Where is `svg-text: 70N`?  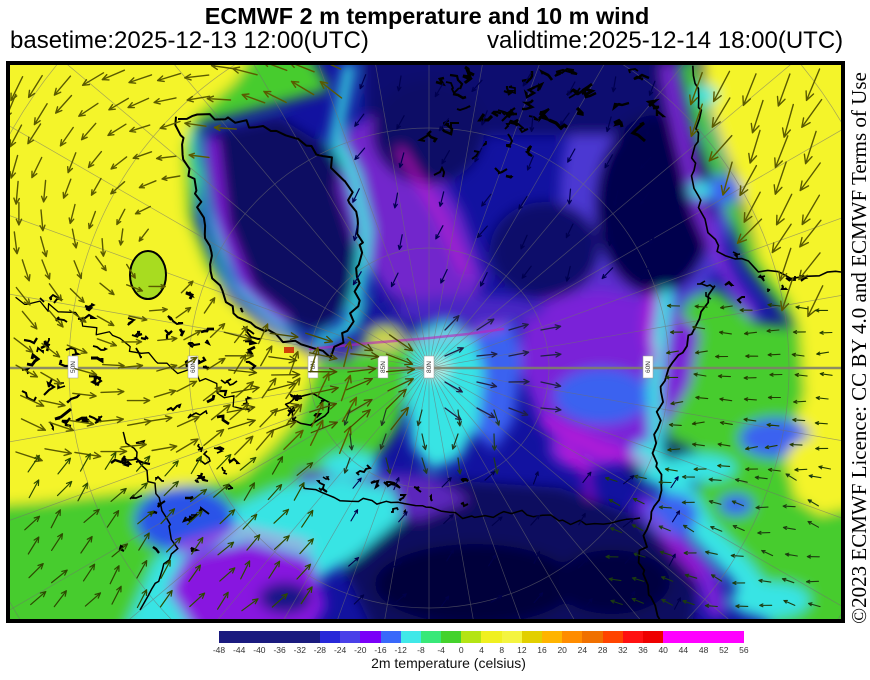
svg-text: 70N is located at coordinates (313, 367).